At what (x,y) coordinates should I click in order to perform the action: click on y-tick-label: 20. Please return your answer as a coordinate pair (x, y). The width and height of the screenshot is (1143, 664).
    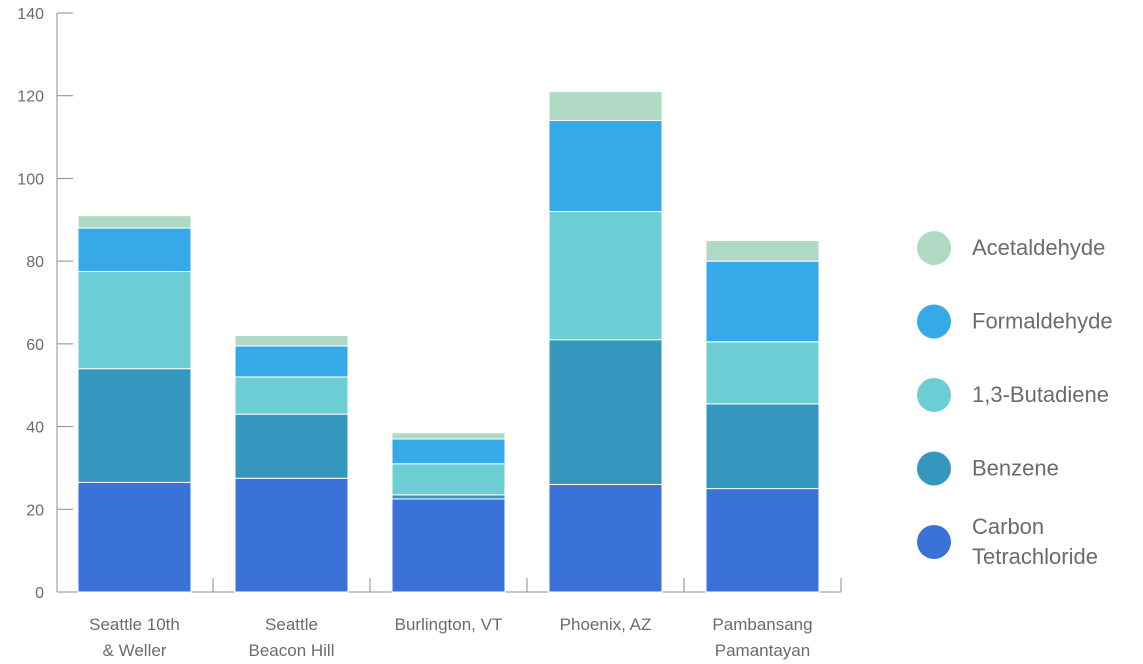
    Looking at the image, I should click on (35, 510).